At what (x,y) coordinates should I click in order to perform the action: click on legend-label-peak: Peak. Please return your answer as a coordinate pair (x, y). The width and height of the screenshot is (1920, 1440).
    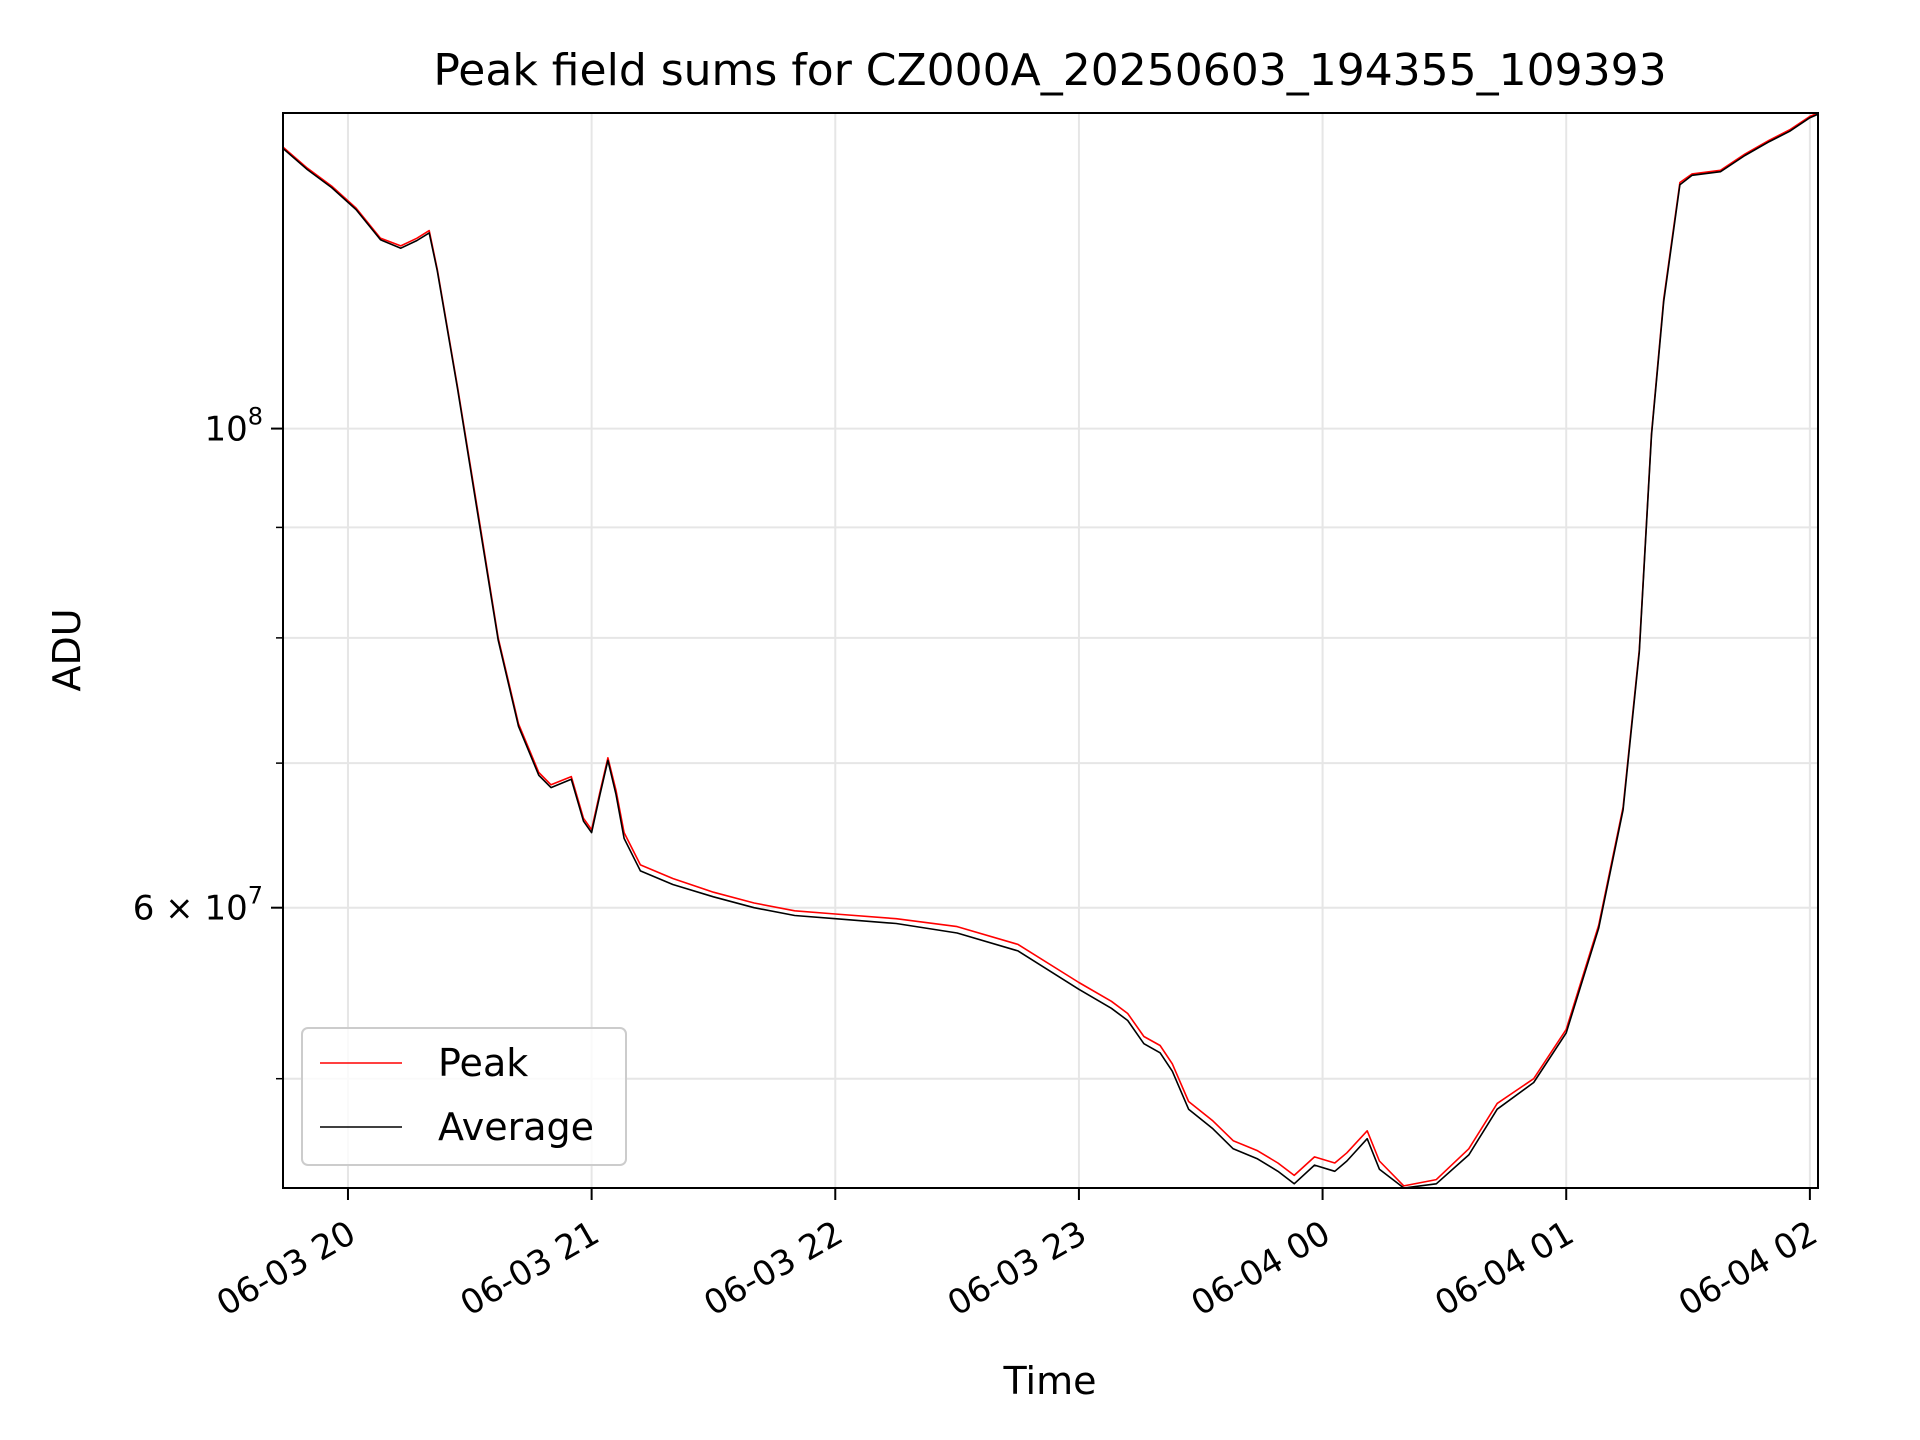
    Looking at the image, I should click on (483, 1063).